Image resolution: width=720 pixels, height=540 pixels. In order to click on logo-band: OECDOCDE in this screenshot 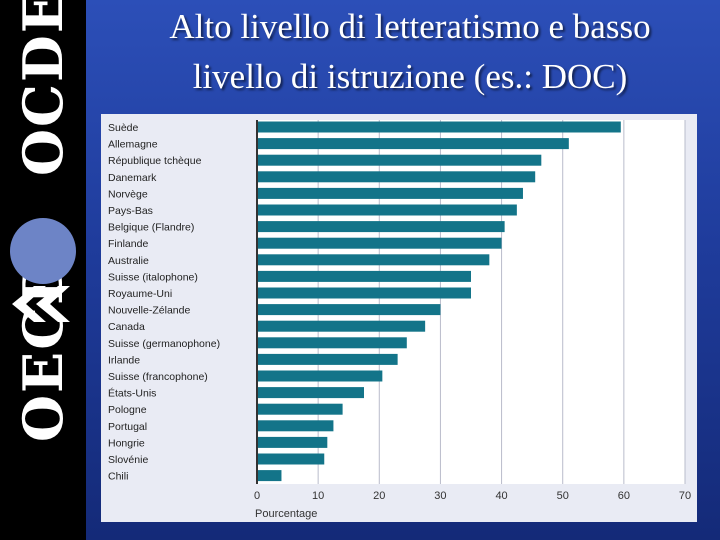, I will do `click(43, 270)`.